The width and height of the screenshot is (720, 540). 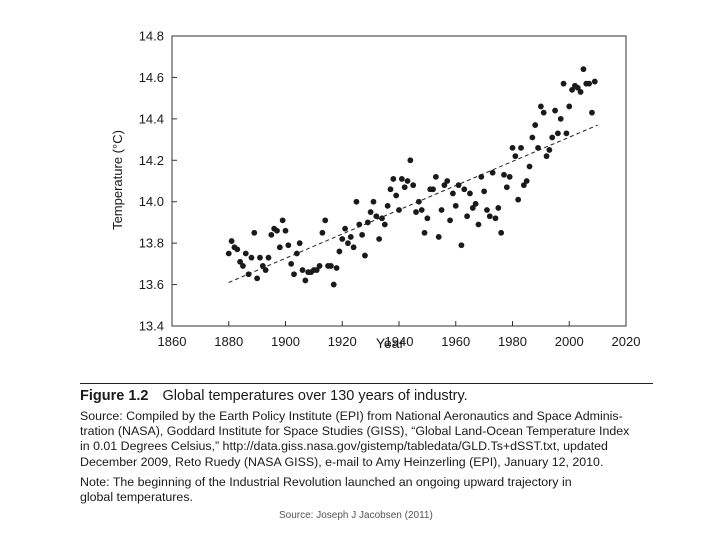 What do you see at coordinates (366, 383) in the screenshot?
I see `caption-divider` at bounding box center [366, 383].